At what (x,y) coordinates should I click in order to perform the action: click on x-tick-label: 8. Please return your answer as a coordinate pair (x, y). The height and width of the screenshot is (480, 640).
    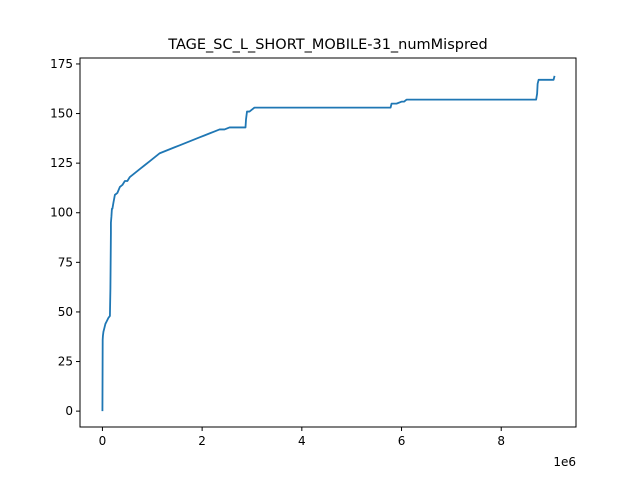
    Looking at the image, I should click on (501, 441).